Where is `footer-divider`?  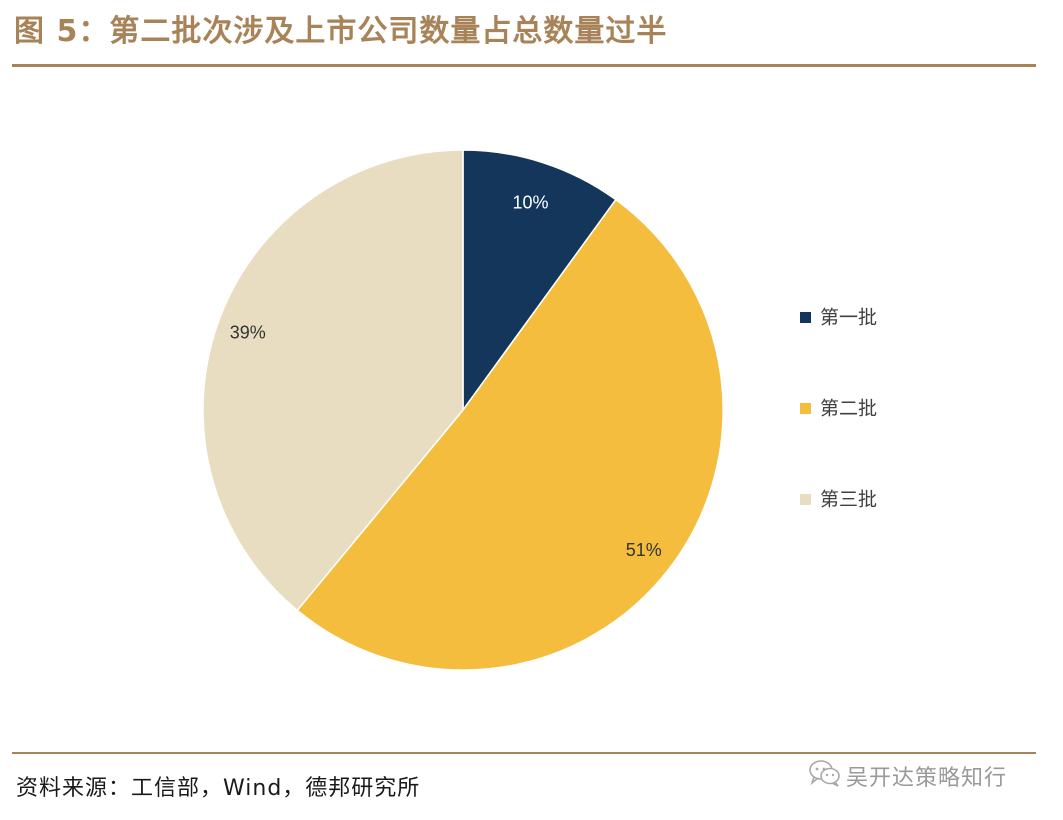 footer-divider is located at coordinates (524, 753).